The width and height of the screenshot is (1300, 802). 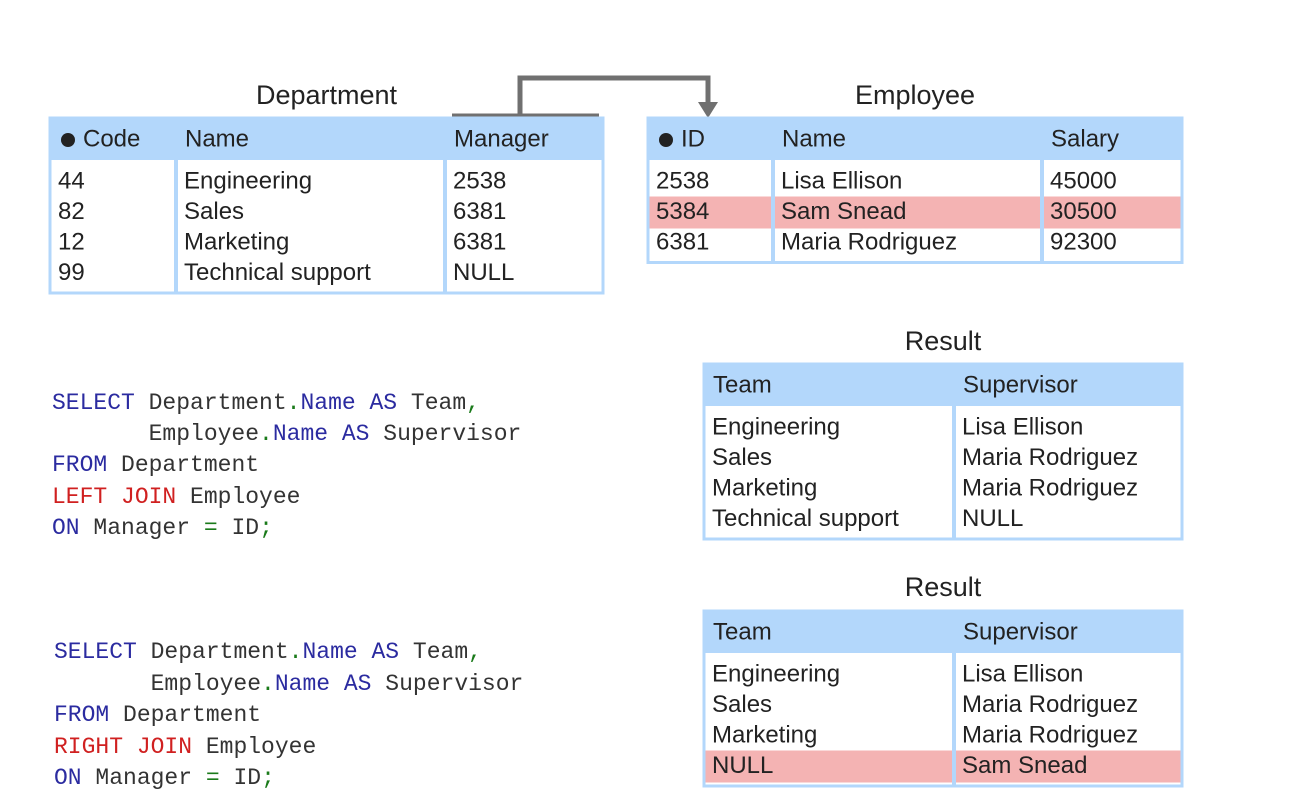 I want to click on cell: 44, so click(x=71, y=180).